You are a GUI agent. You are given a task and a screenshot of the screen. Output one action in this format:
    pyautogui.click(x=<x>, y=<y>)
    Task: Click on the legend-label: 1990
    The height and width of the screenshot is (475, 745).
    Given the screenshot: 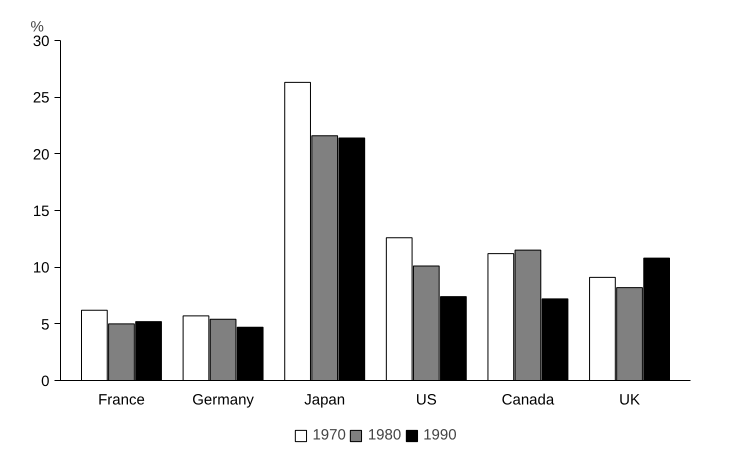 What is the action you would take?
    pyautogui.click(x=440, y=435)
    